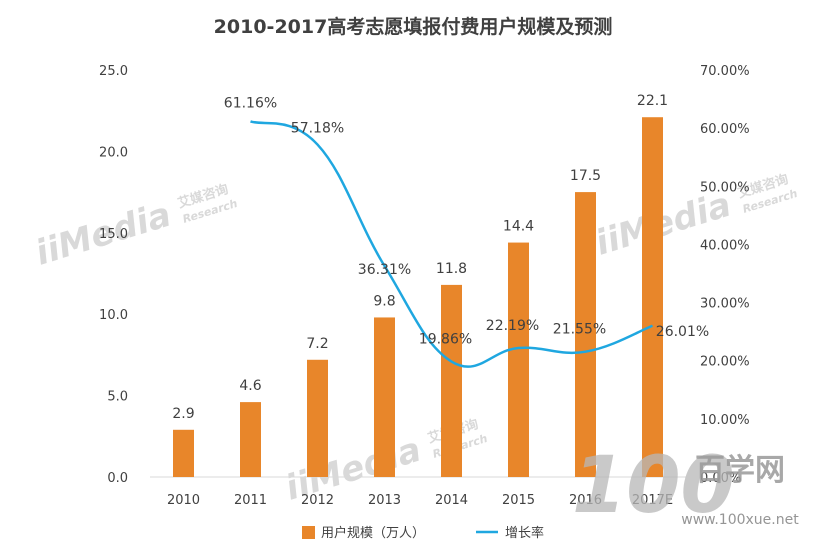 The width and height of the screenshot is (826, 549). I want to click on y-right-tick-label: 30.00%, so click(725, 304).